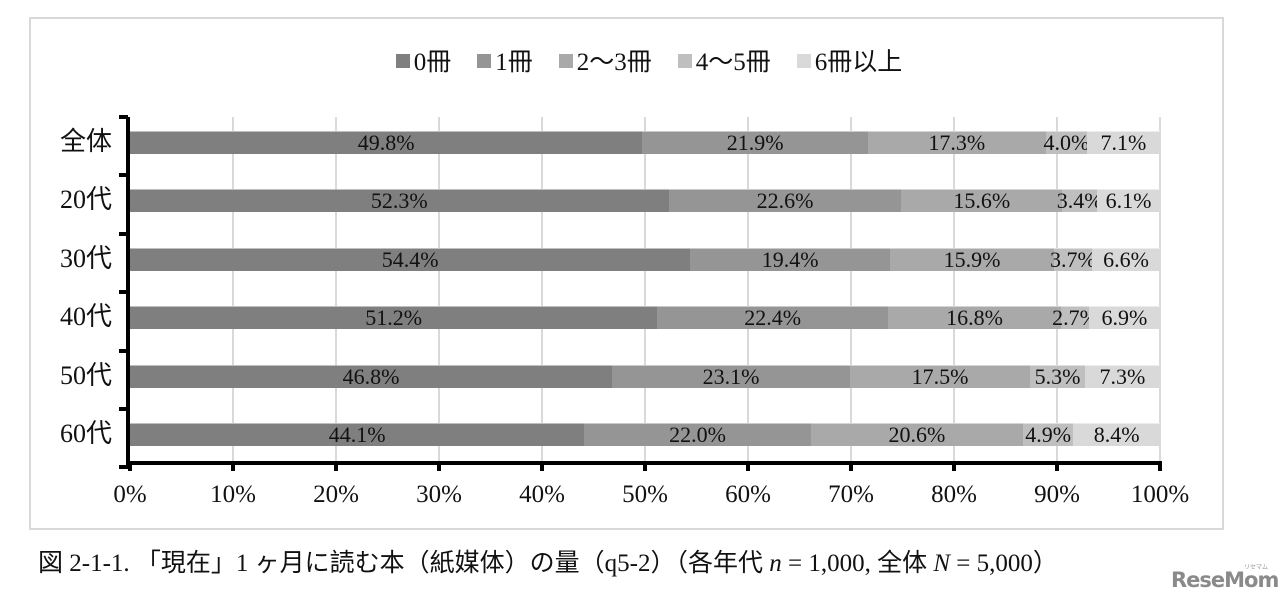  Describe the element at coordinates (614, 62) in the screenshot. I see `legend-label: 2〜3冊` at that location.